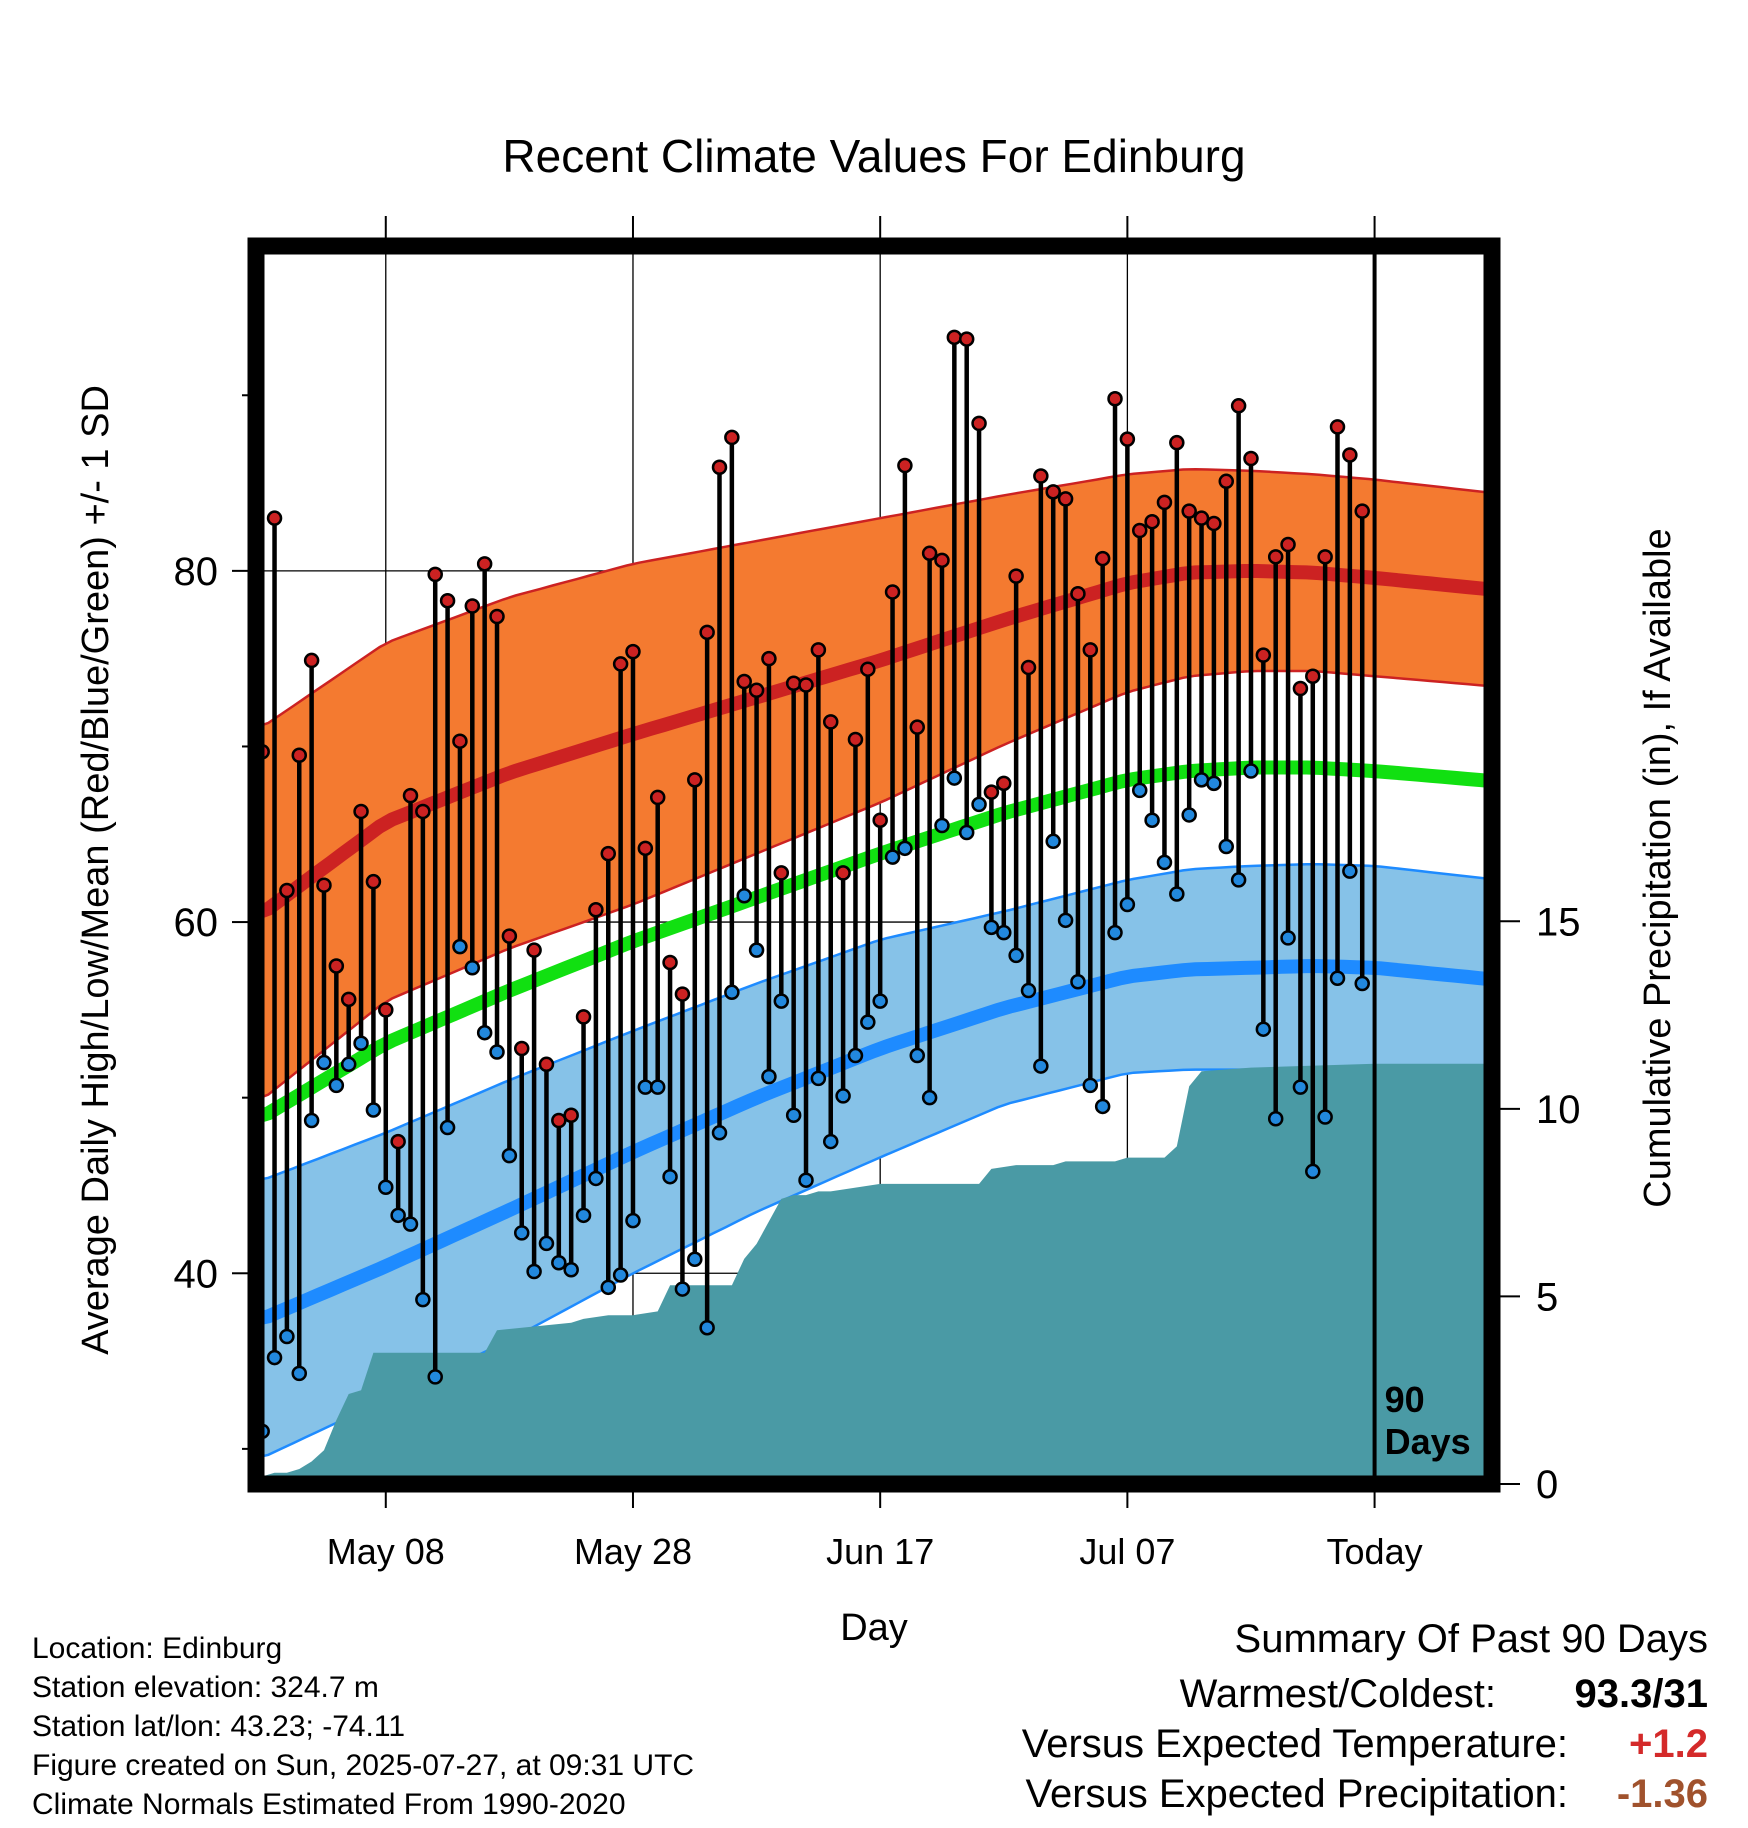  Describe the element at coordinates (1337, 1694) in the screenshot. I see `warmest-coldest-label: Warmest/Coldest:` at that location.